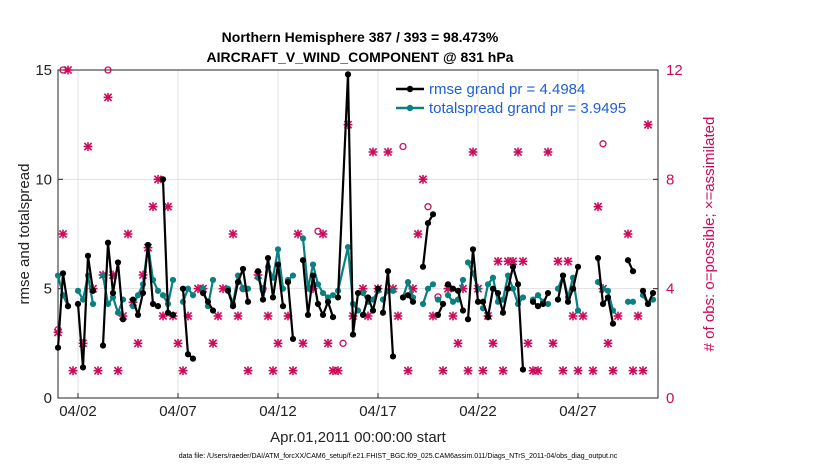 Image resolution: width=830 pixels, height=470 pixels. What do you see at coordinates (670, 398) in the screenshot?
I see `y2-tick-label: 0` at bounding box center [670, 398].